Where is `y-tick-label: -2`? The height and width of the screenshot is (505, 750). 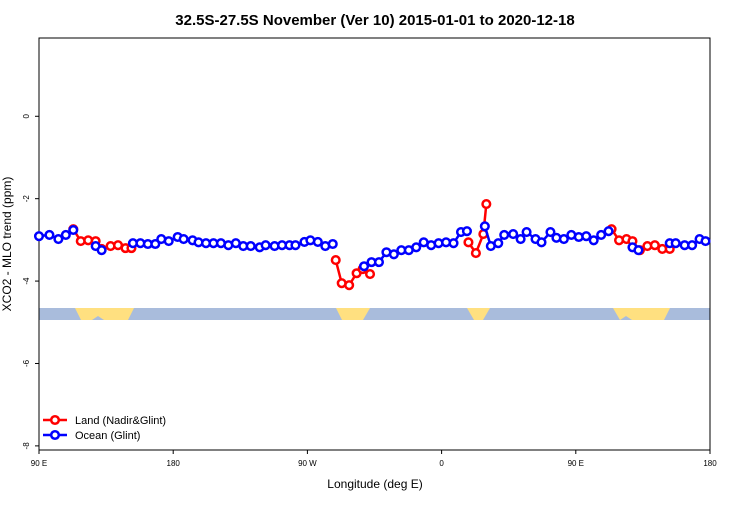 y-tick-label: -2 is located at coordinates (26, 199).